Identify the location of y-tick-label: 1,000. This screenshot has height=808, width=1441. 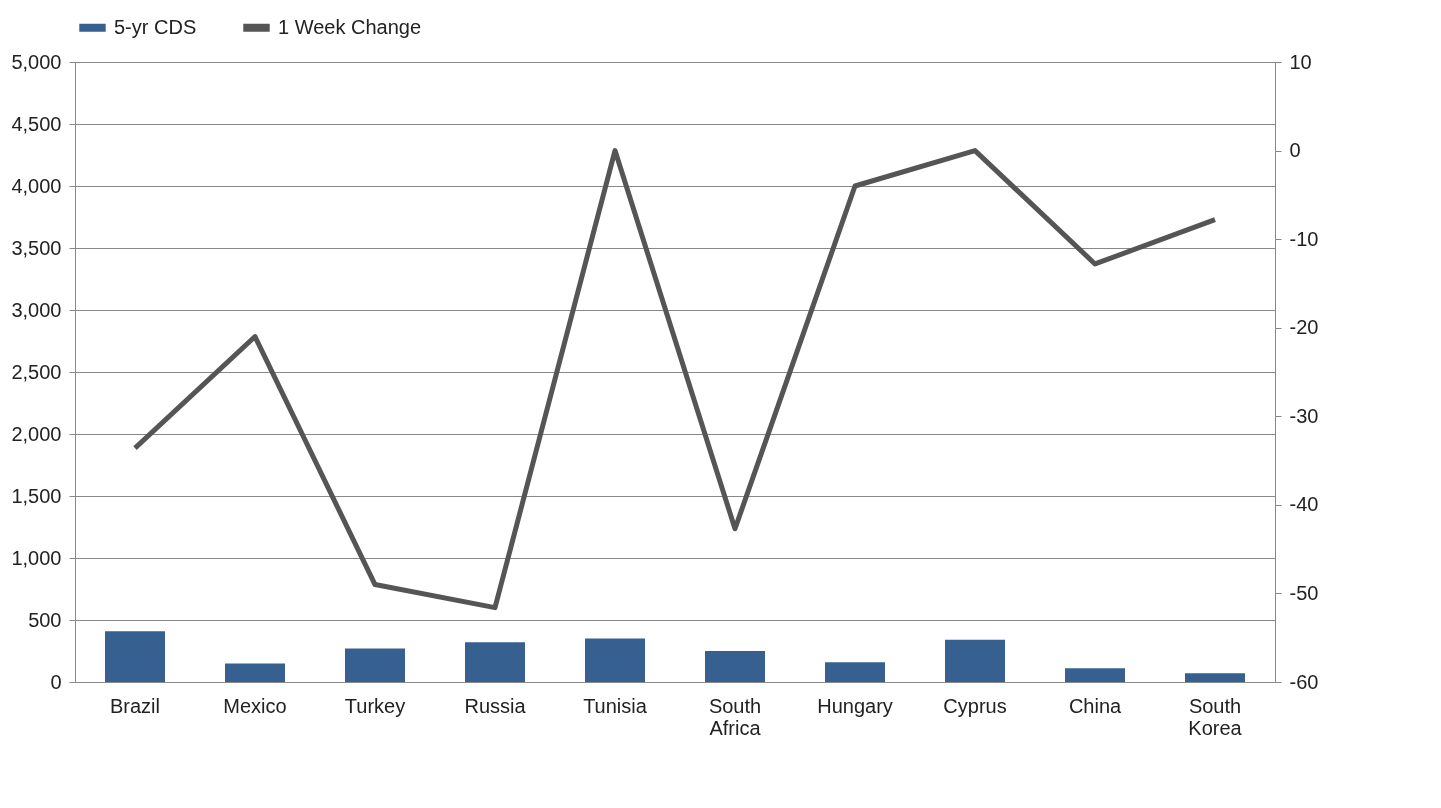
(36, 557).